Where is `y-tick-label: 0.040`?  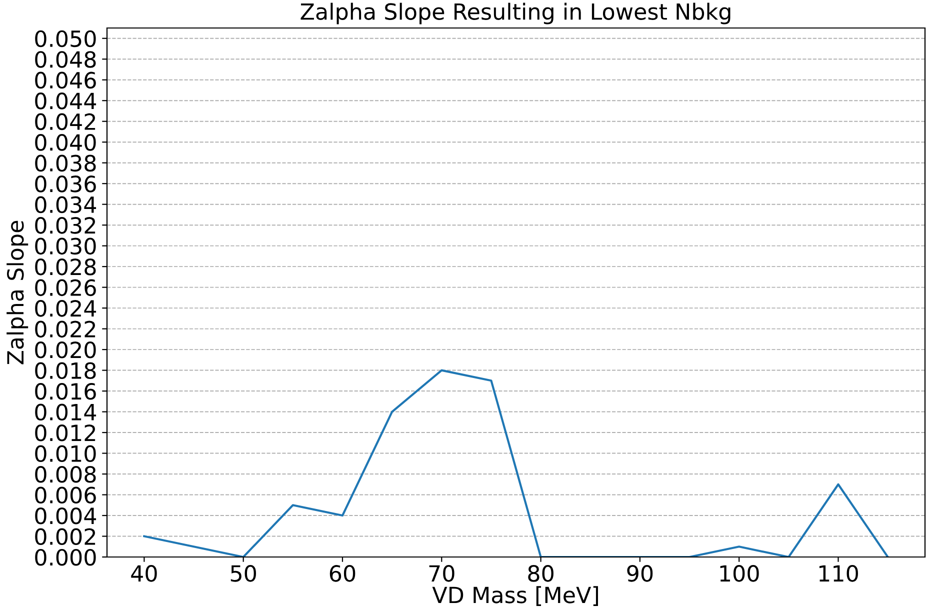 y-tick-label: 0.040 is located at coordinates (65, 142).